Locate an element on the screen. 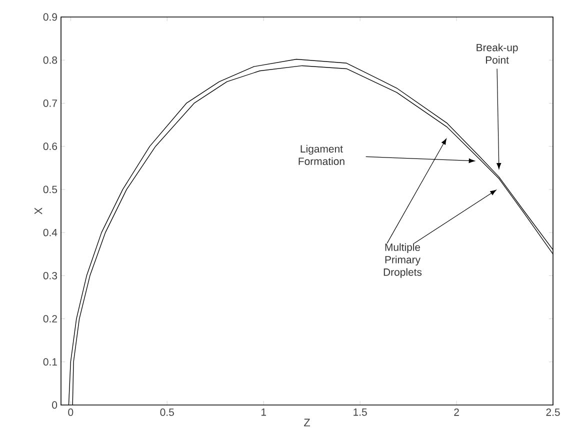 The width and height of the screenshot is (566, 447). x-tick-label: 1 is located at coordinates (263, 412).